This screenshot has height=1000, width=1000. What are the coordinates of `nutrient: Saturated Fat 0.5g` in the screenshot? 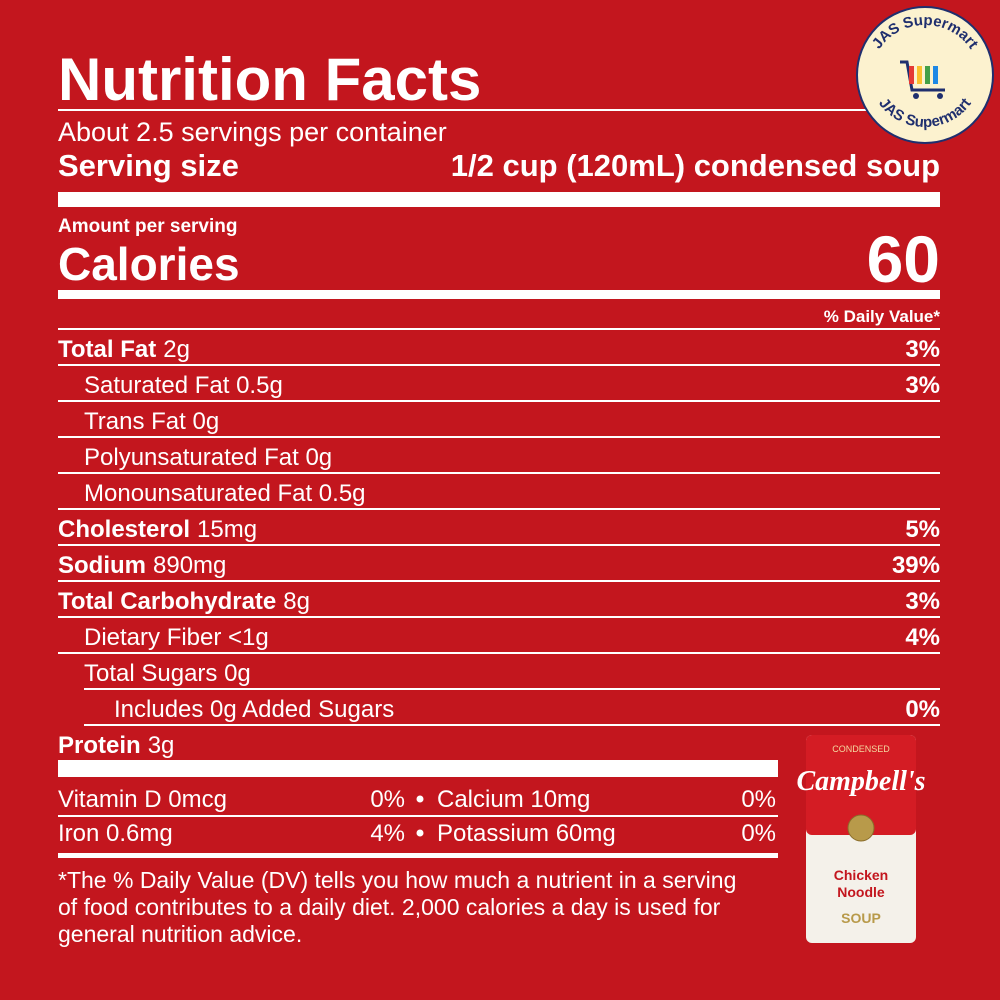 It's located at (183, 385).